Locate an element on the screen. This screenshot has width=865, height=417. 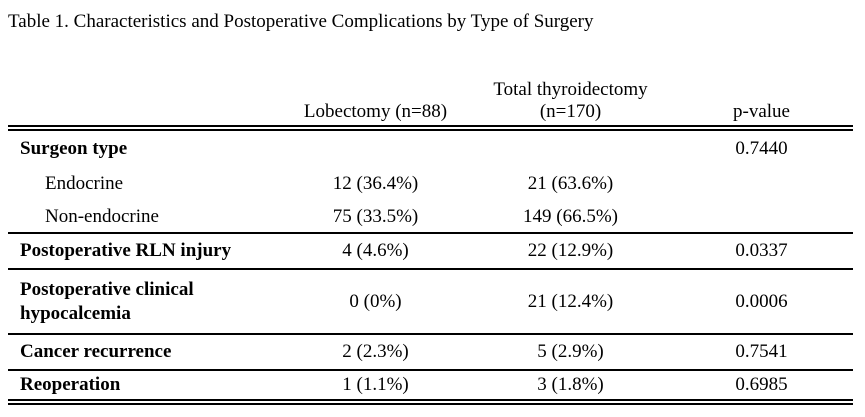
header-total-thyroidectomy: Total thyroidectomy (n=170) is located at coordinates (570, 97).